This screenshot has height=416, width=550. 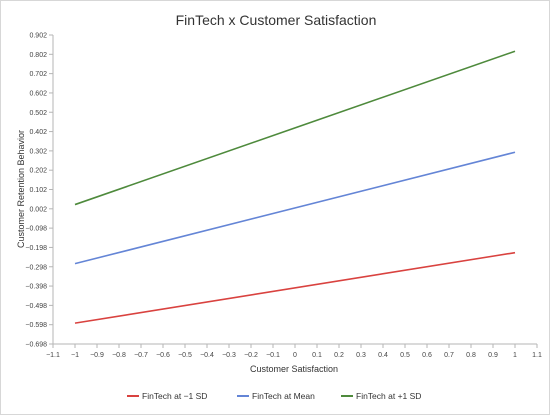 What do you see at coordinates (493, 355) in the screenshot?
I see `x-tick-label: 0.9` at bounding box center [493, 355].